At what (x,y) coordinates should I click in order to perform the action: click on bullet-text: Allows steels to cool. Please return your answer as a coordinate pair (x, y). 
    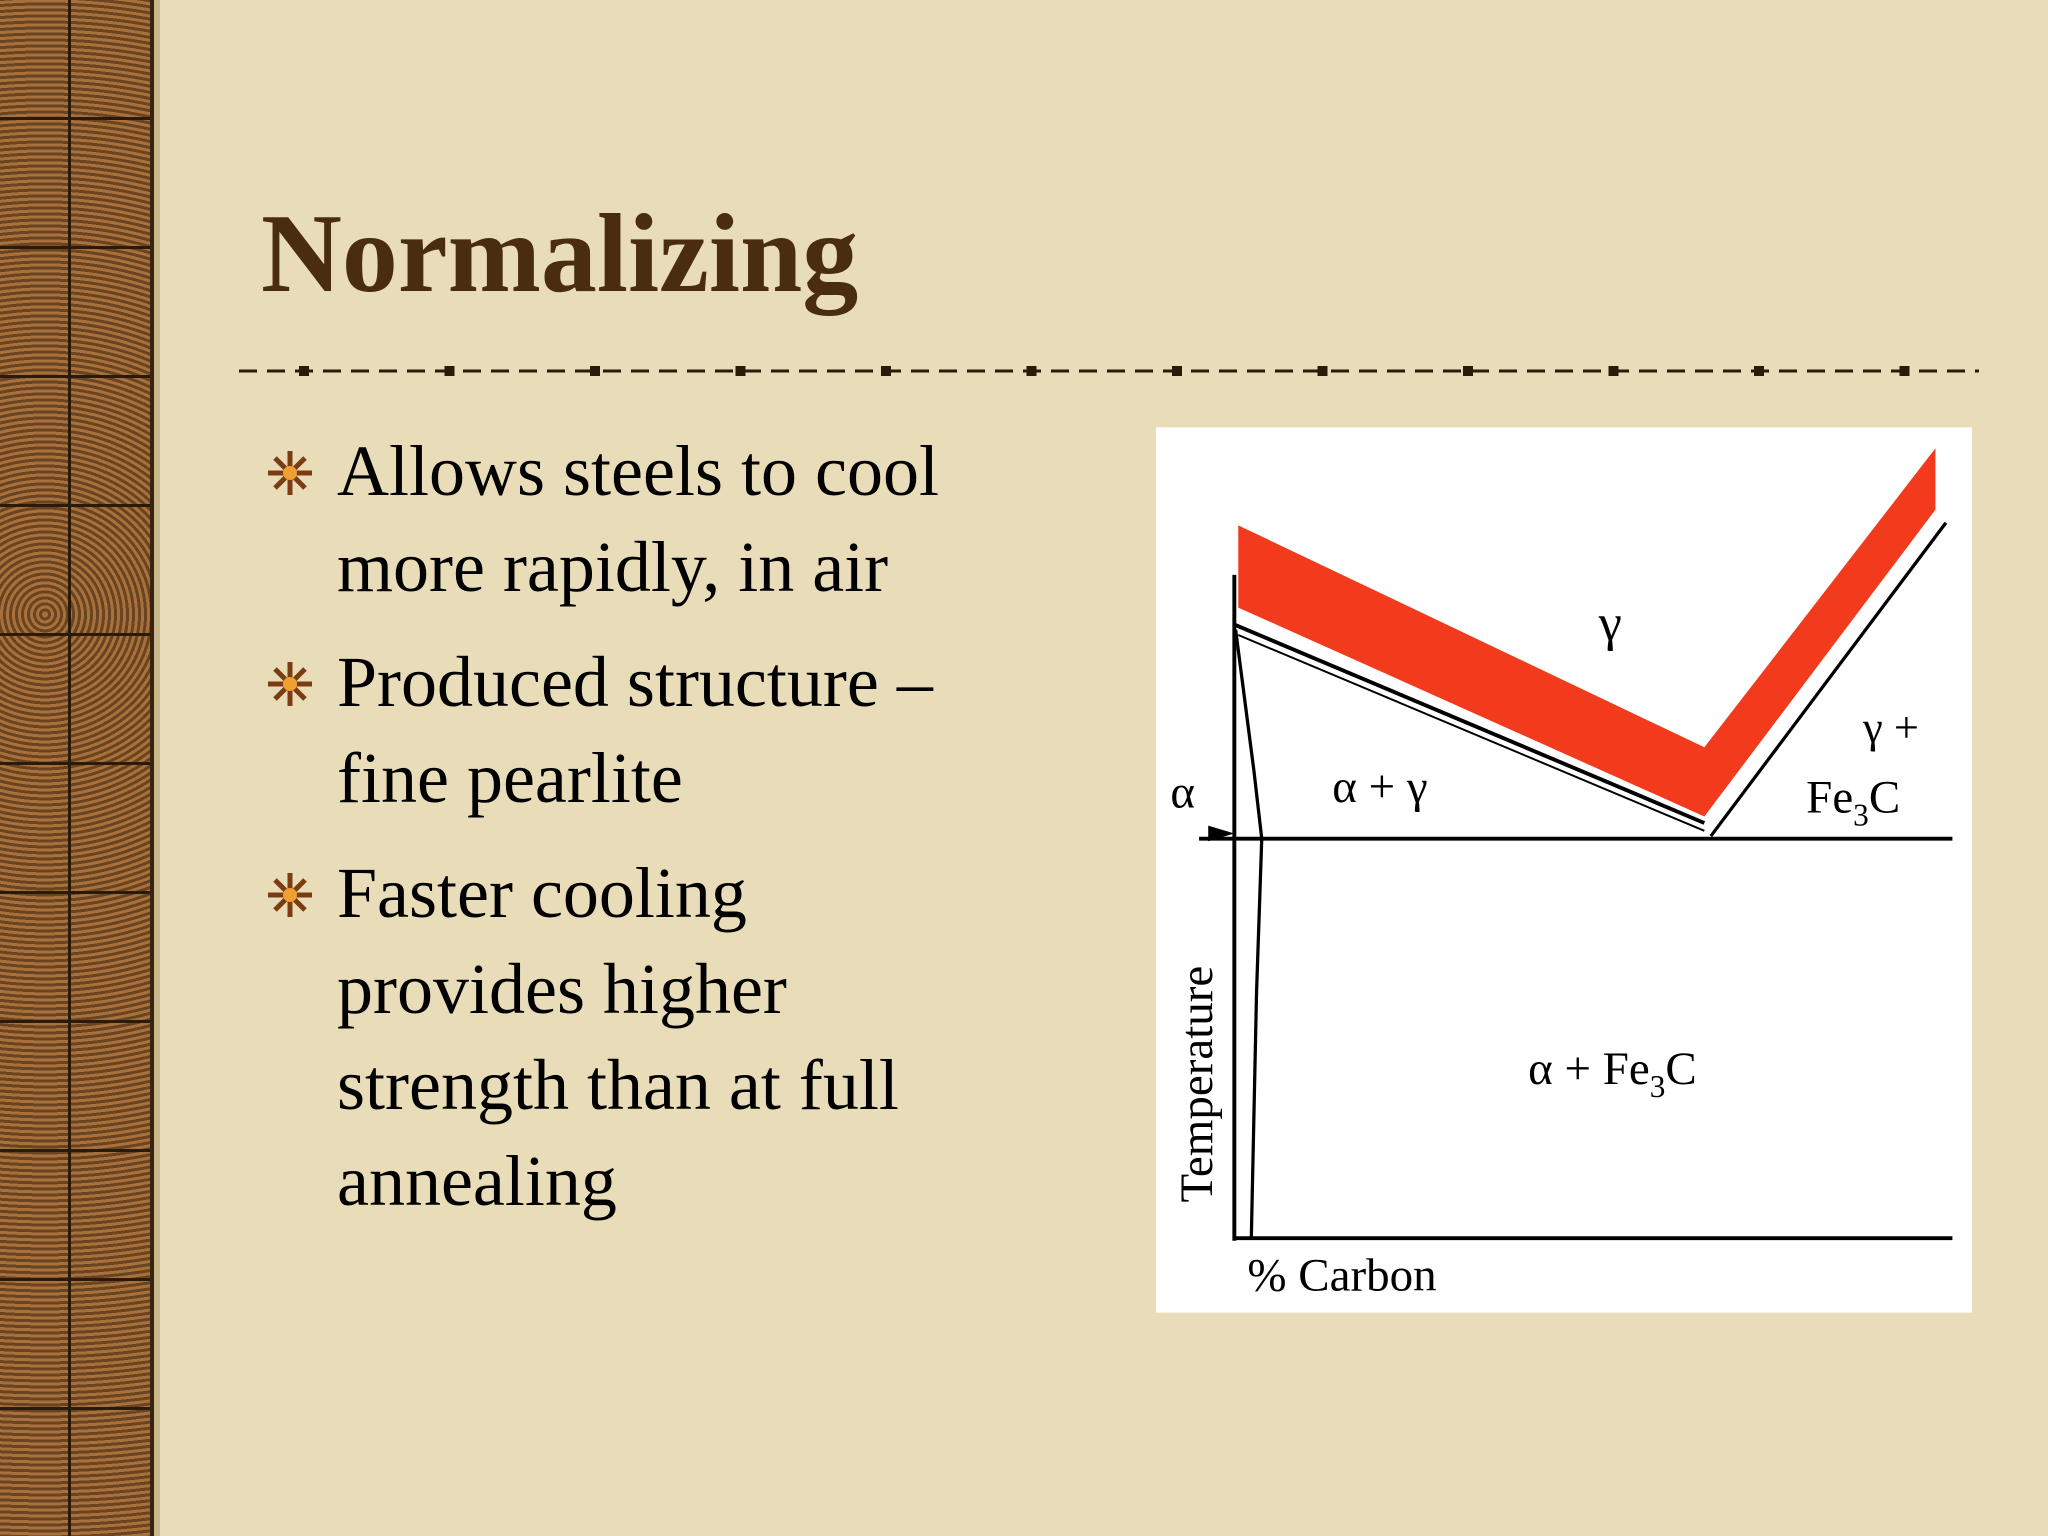
    Looking at the image, I should click on (638, 471).